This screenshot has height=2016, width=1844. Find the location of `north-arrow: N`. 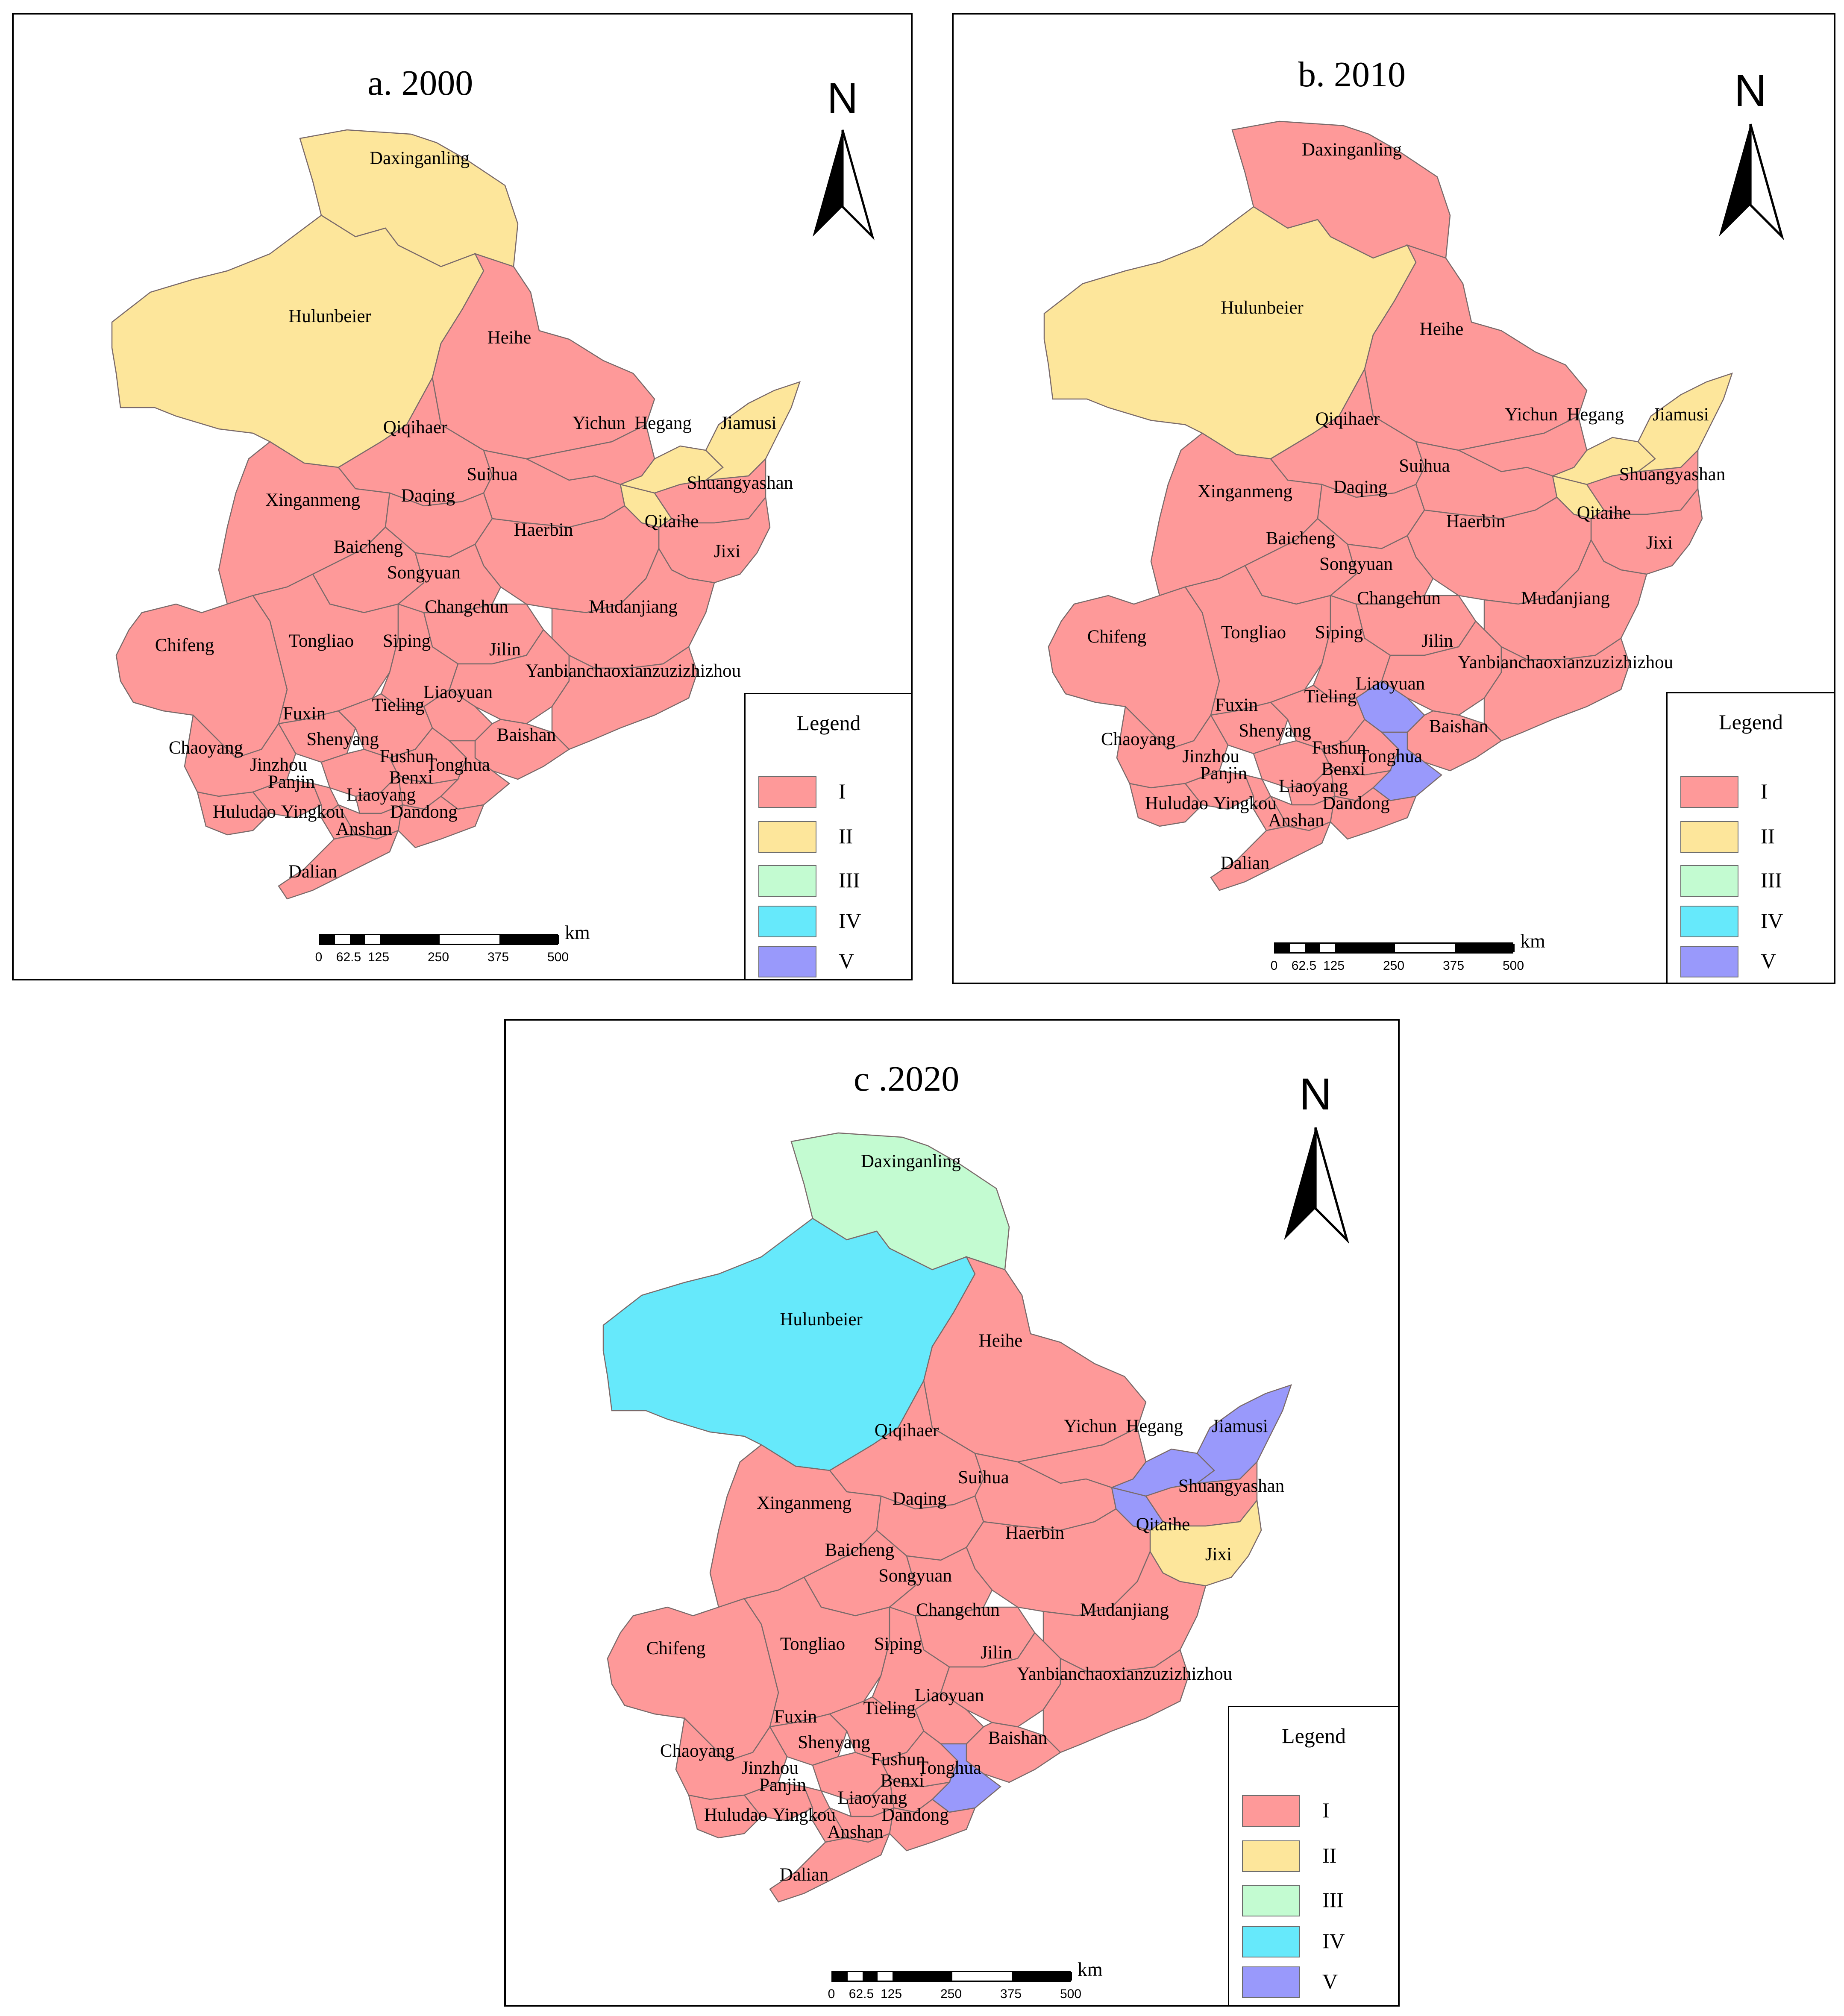

north-arrow: N is located at coordinates (843, 158).